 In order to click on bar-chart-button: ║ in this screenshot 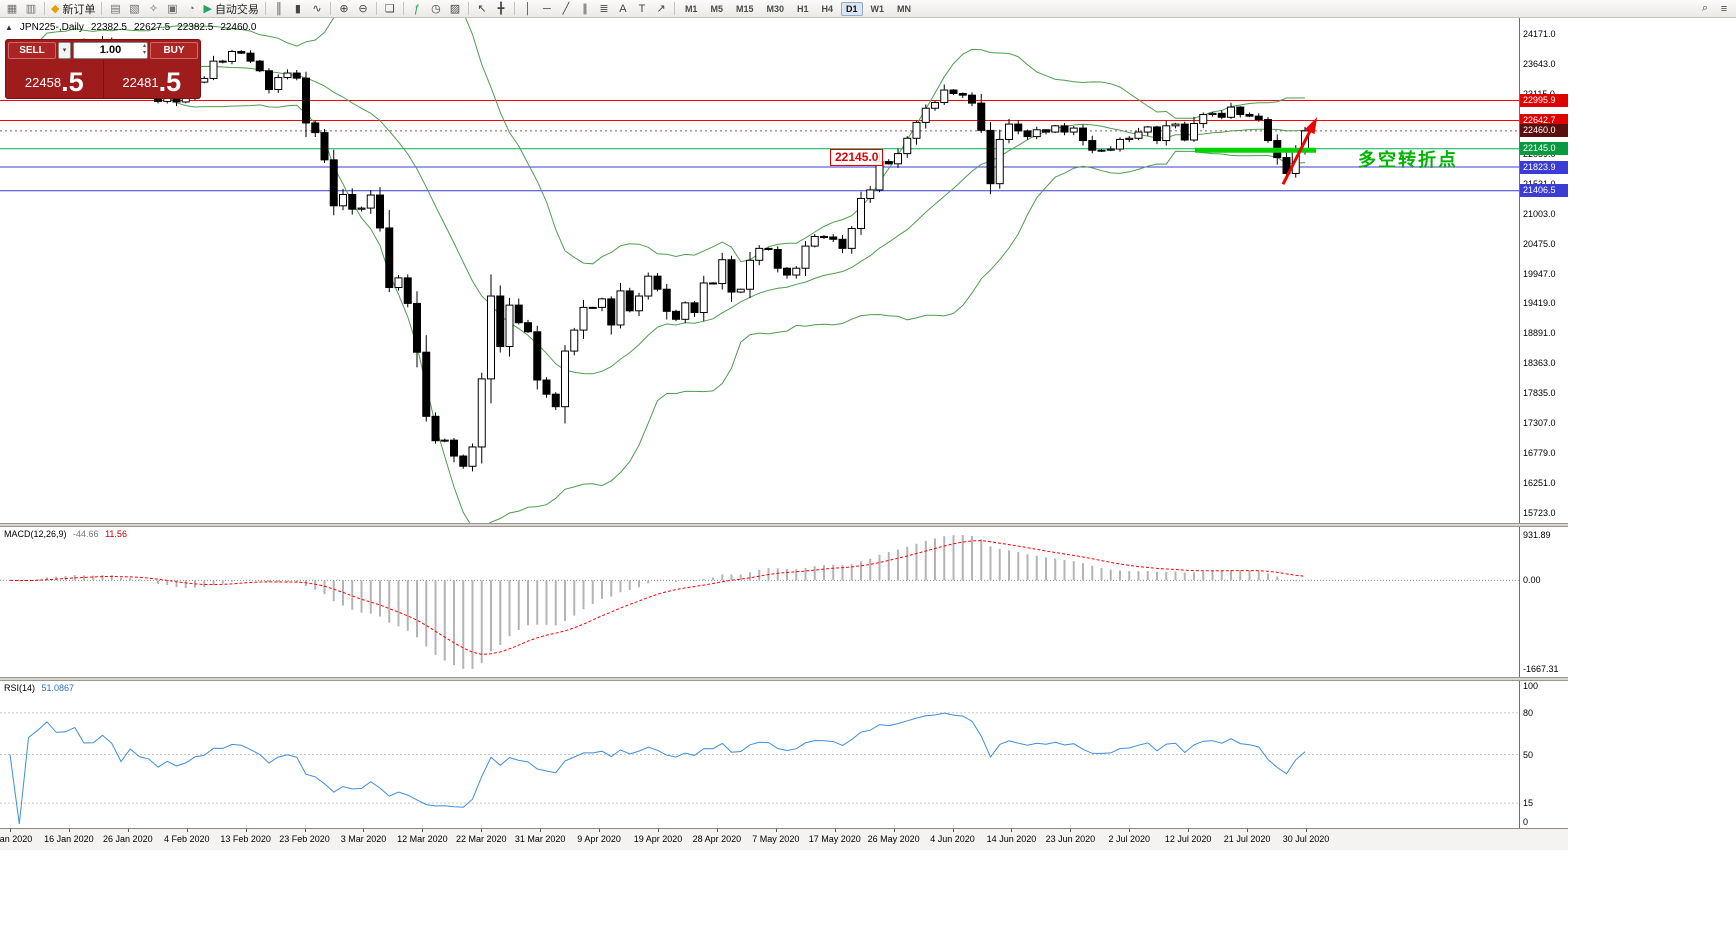, I will do `click(279, 9)`.